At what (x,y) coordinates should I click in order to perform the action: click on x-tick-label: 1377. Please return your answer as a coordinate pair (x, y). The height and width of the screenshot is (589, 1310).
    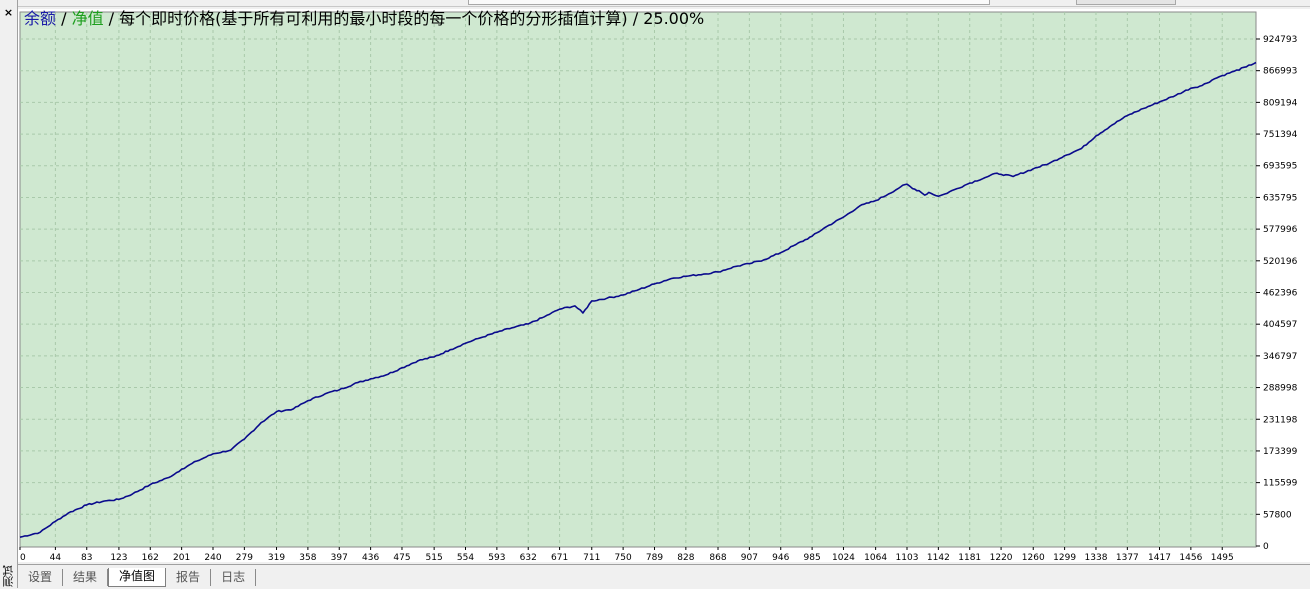
    Looking at the image, I should click on (1127, 557).